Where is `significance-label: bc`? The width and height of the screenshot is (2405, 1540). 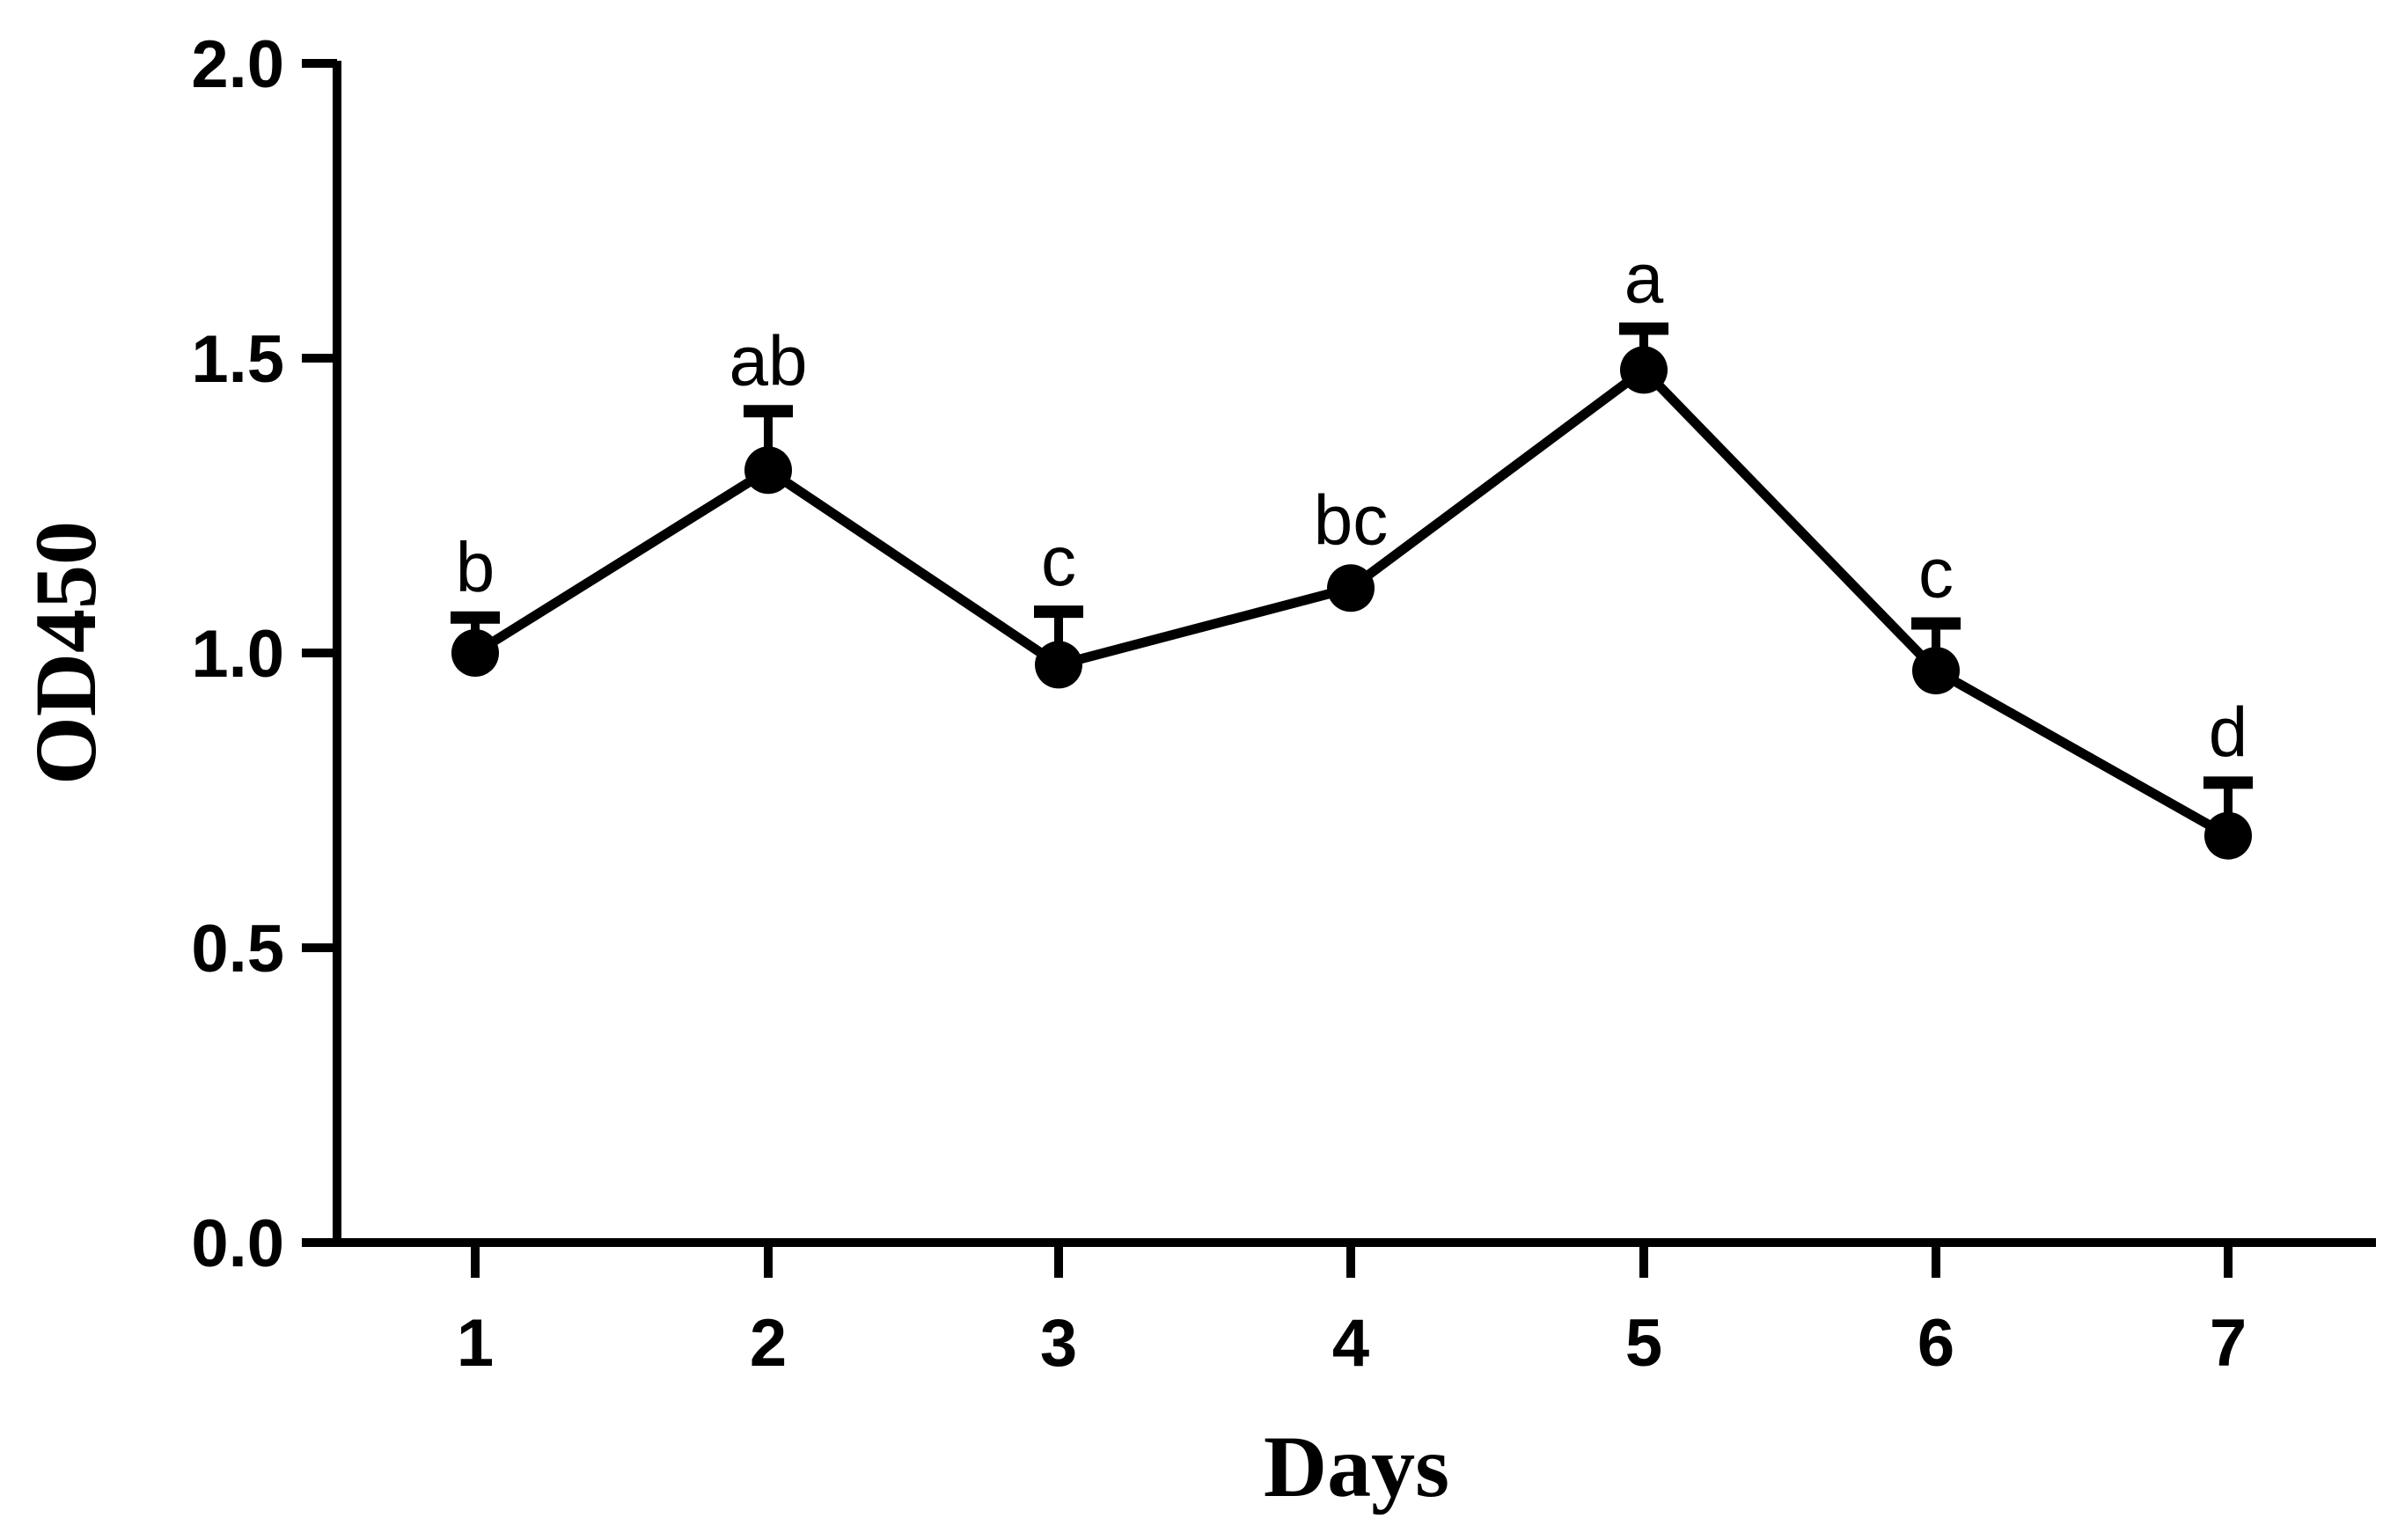 significance-label: bc is located at coordinates (1352, 519).